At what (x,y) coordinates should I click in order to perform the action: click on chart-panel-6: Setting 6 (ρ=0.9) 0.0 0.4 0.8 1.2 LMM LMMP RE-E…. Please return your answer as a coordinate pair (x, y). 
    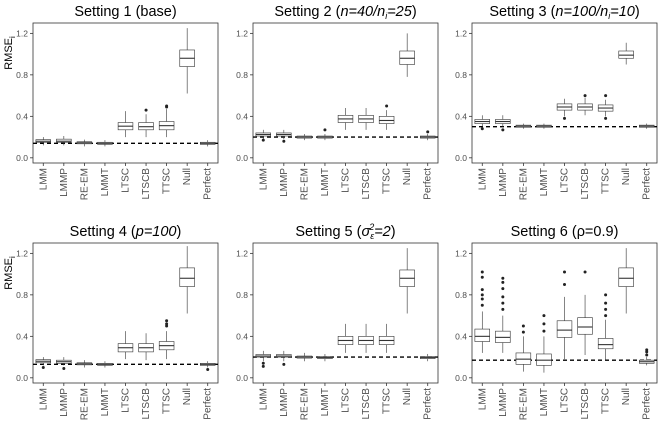
    Looking at the image, I should click on (556, 322).